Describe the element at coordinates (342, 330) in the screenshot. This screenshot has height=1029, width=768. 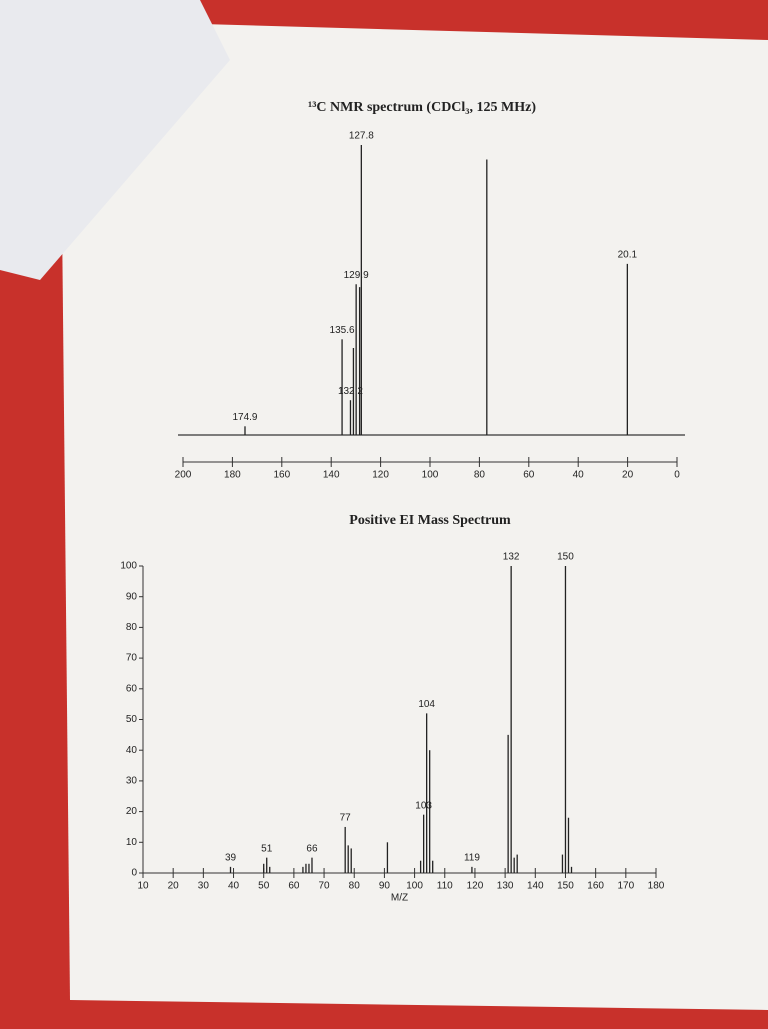
I see `peak-label: 135.6` at that location.